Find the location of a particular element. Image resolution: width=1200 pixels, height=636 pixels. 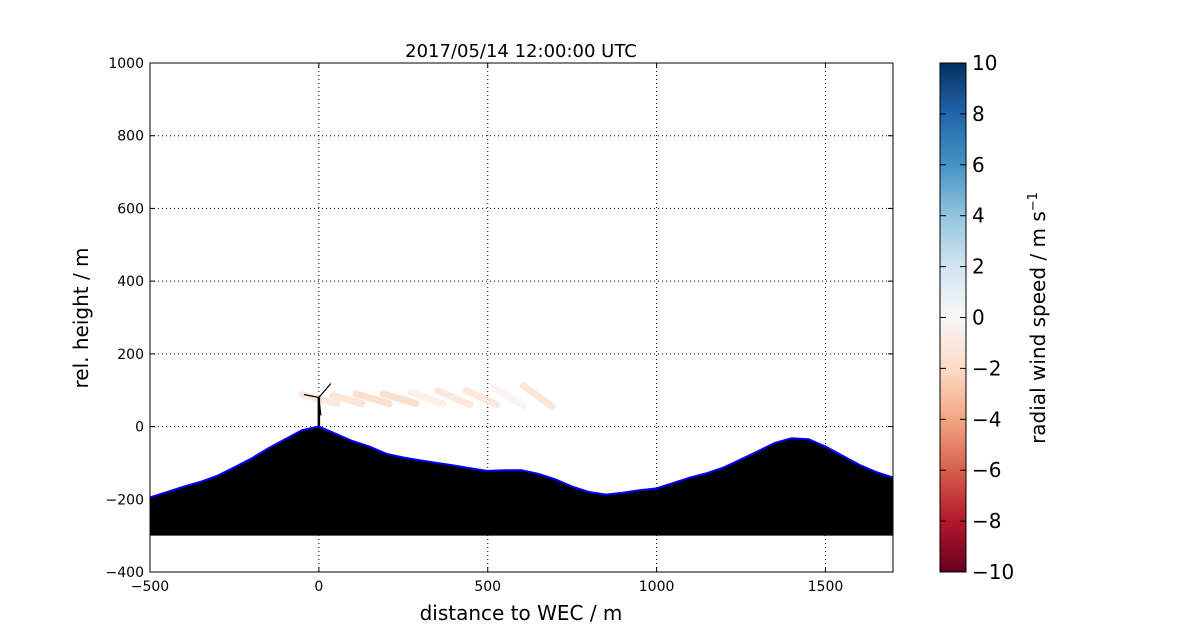

terrain-outline is located at coordinates (521, 462).